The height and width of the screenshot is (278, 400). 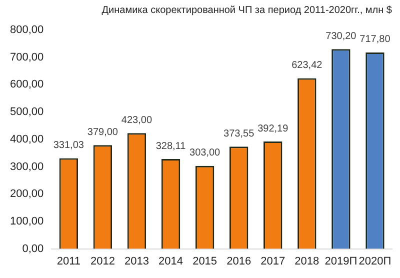 What do you see at coordinates (33, 248) in the screenshot?
I see `y-tick-label: 0,00` at bounding box center [33, 248].